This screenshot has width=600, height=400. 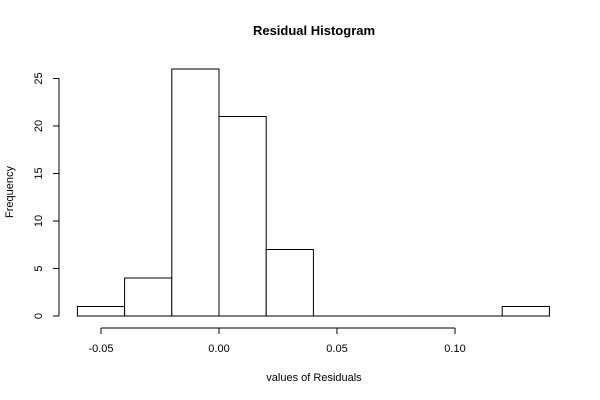 What do you see at coordinates (454, 349) in the screenshot?
I see `x-tick-label: 0.10` at bounding box center [454, 349].